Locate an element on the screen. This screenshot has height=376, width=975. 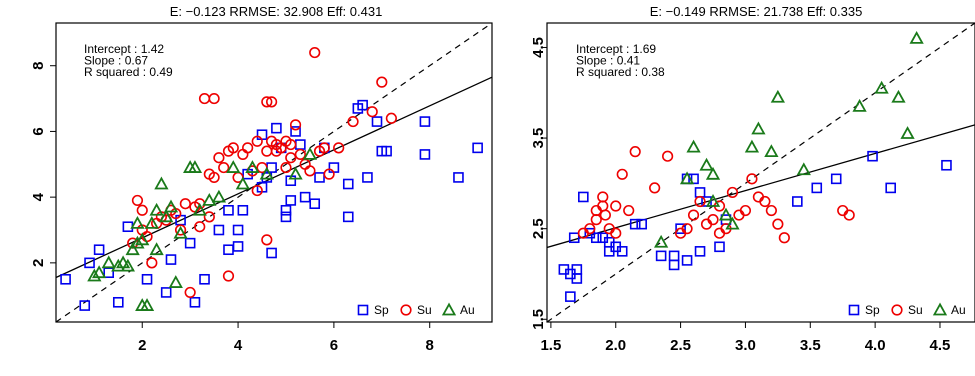
x-tick-label: 4 is located at coordinates (238, 345).